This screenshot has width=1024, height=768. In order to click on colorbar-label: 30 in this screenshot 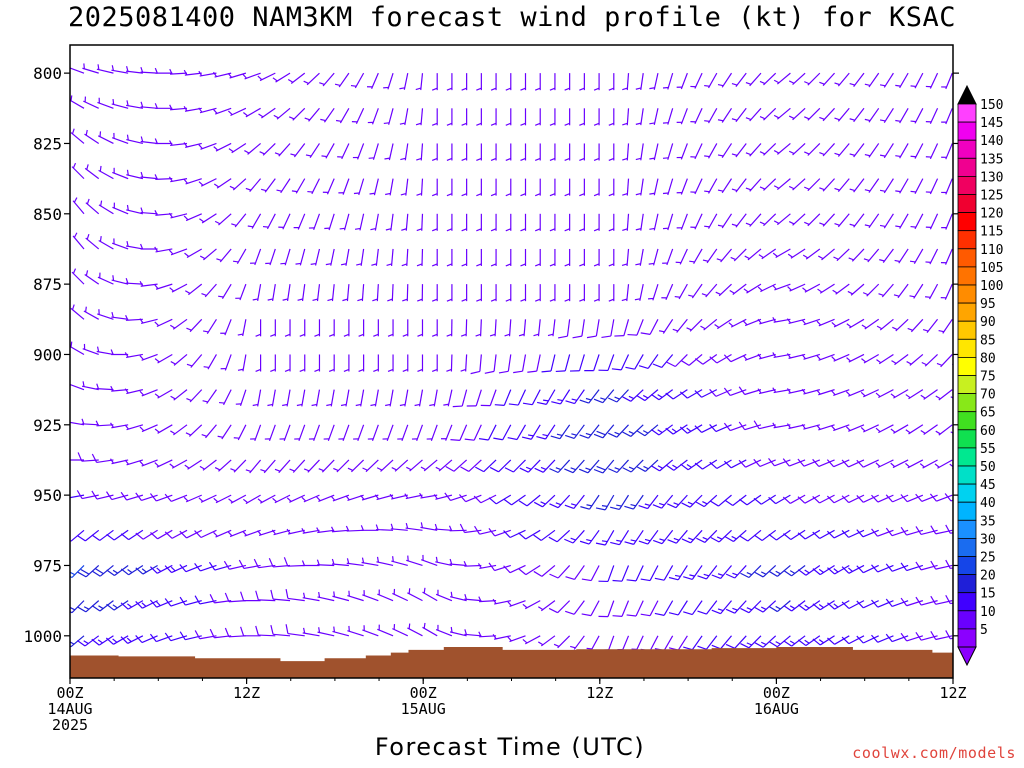, I will do `click(988, 539)`.